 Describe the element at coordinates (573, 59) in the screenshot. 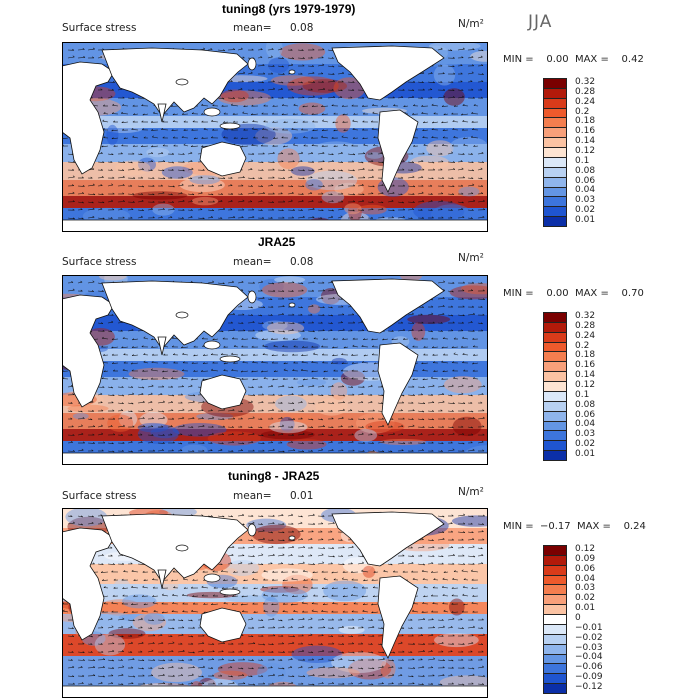

I see `minmax-label: MIN = 0.00 MAX = 0.42` at that location.